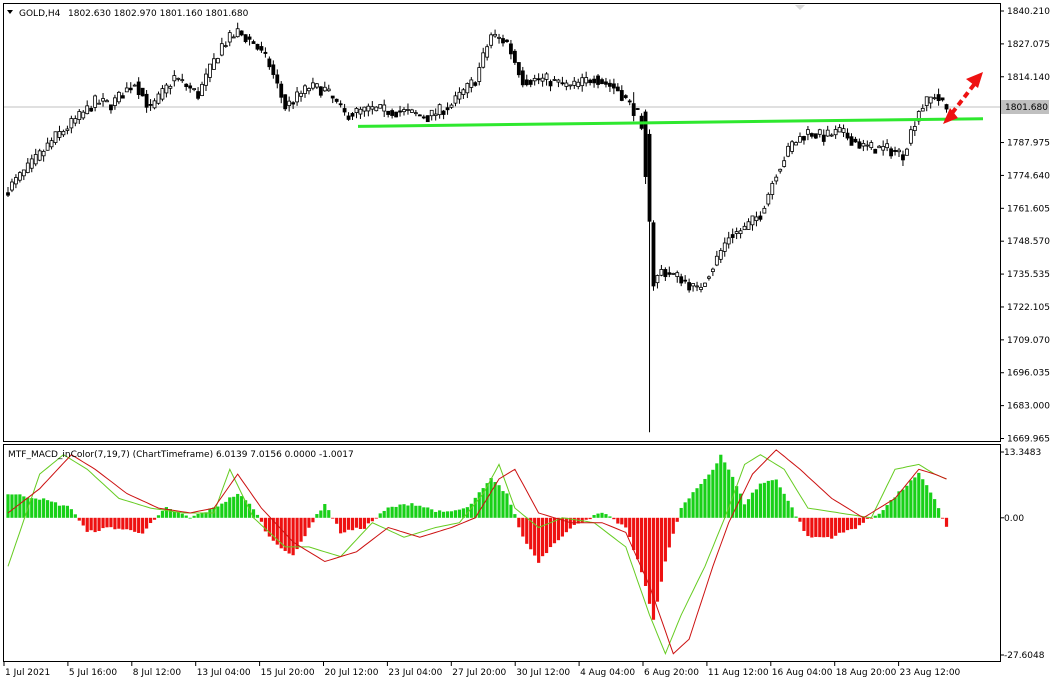 Image resolution: width=1053 pixels, height=689 pixels. What do you see at coordinates (10, 12) in the screenshot?
I see `triangle-down-icon` at bounding box center [10, 12].